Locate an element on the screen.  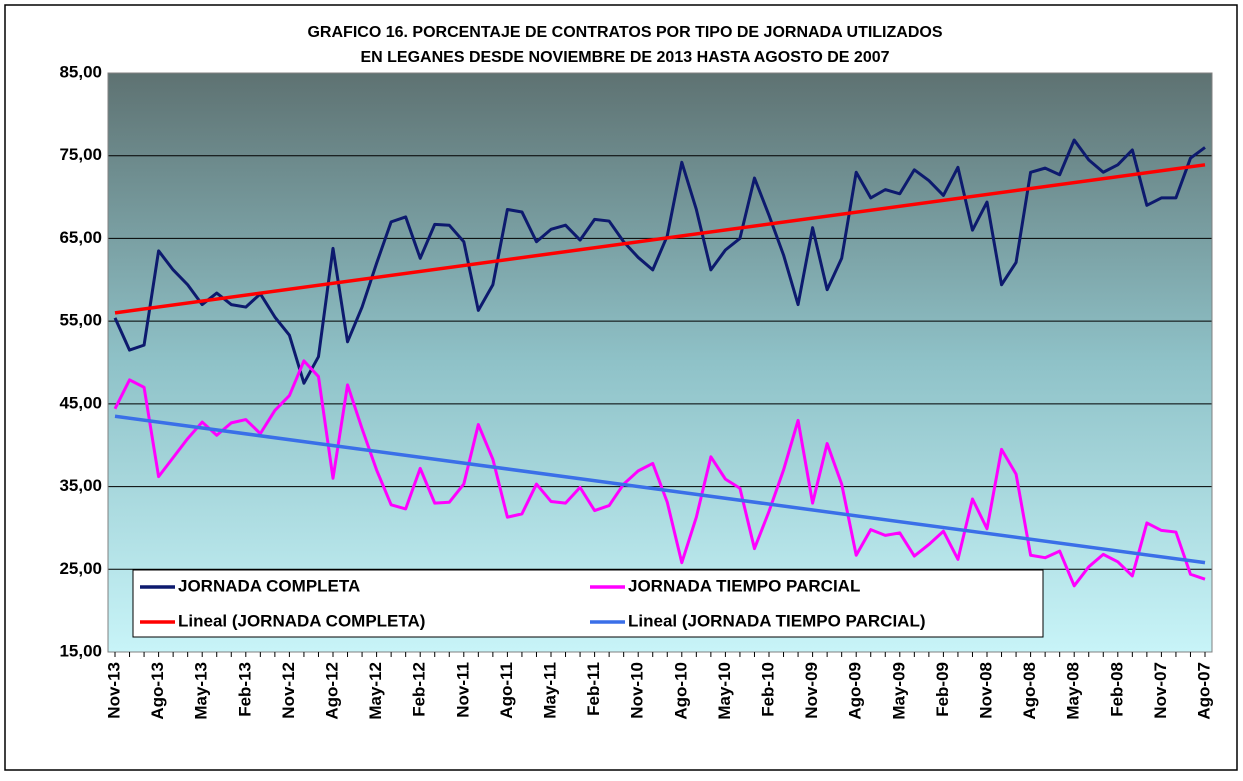
x-tick-label: May-12 is located at coordinates (375, 691).